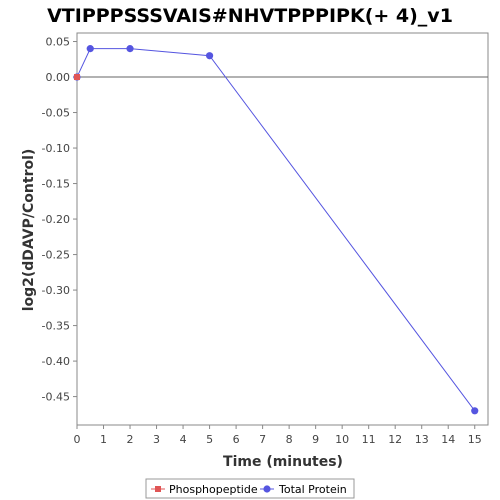  Describe the element at coordinates (278, 435) in the screenshot. I see `x-axis: 0 1 2 3 4 5 6 7 8 9 10 11 12 13 14 15` at that location.